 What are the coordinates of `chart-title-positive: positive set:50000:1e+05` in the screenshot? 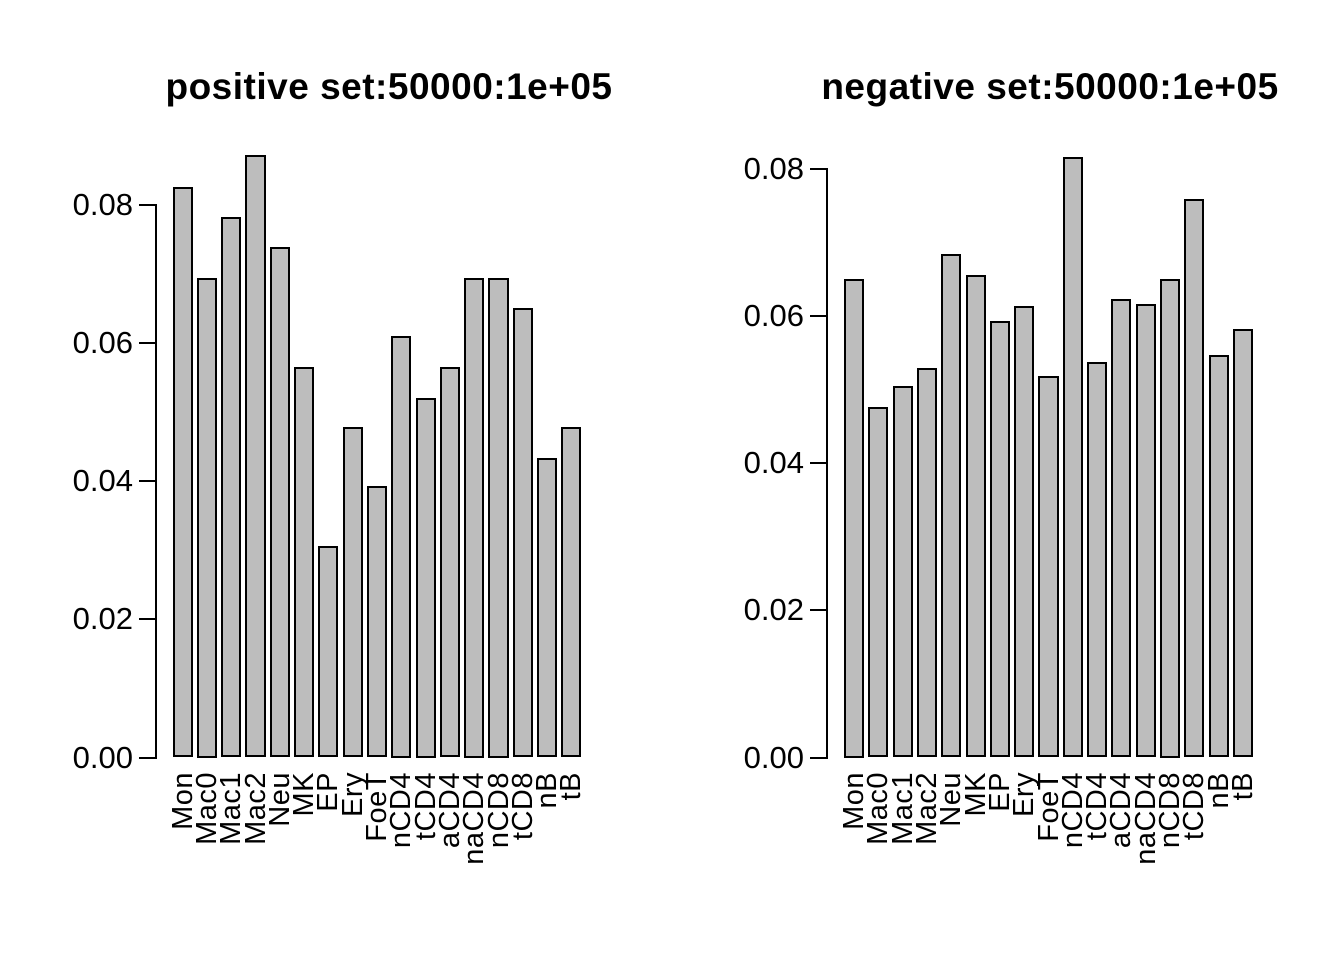 It's located at (389, 86).